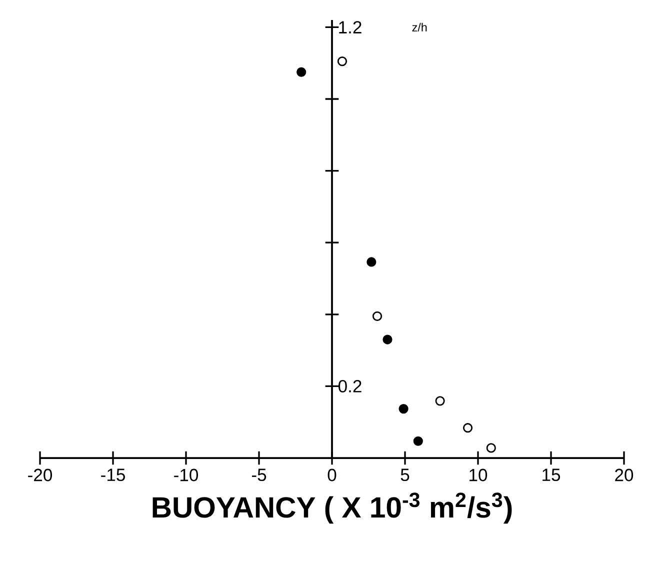 This screenshot has width=671, height=573. I want to click on x-tick-label: -15, so click(113, 475).